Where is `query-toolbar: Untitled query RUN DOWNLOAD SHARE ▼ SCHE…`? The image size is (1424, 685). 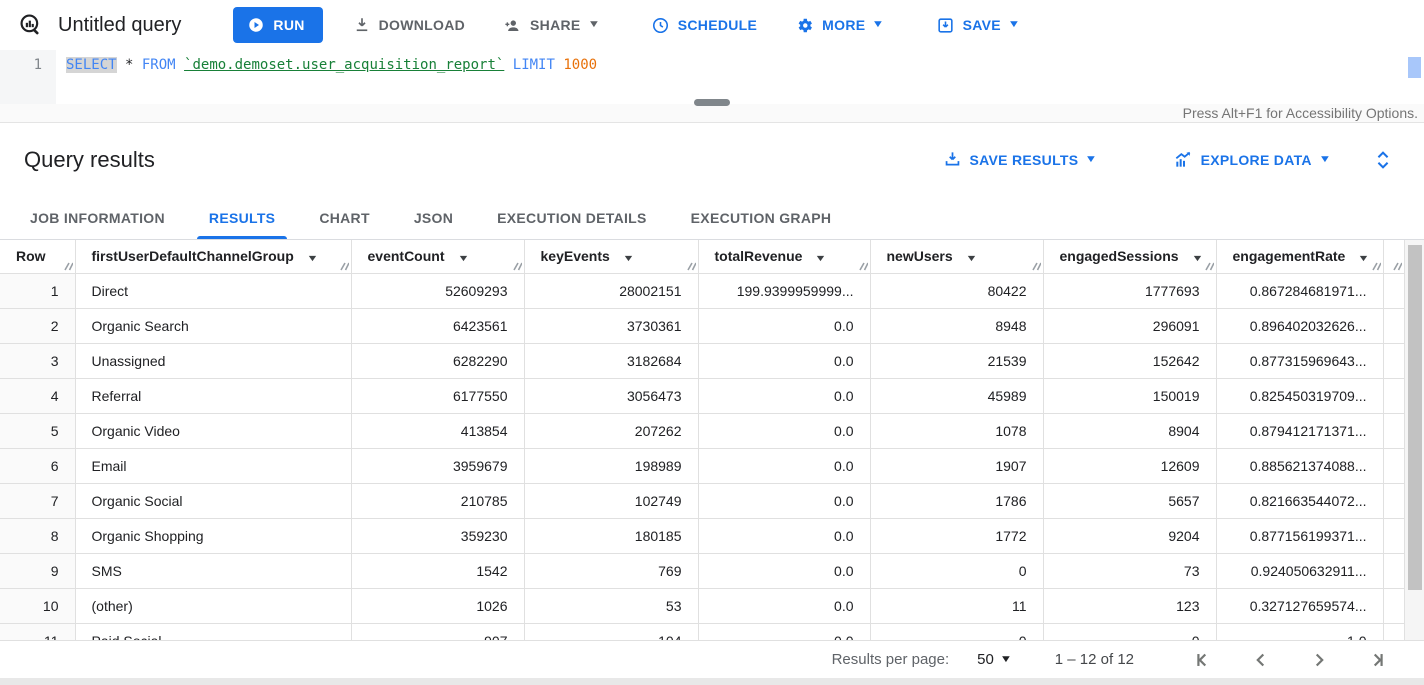 query-toolbar: Untitled query RUN DOWNLOAD SHARE ▼ SCHE… is located at coordinates (712, 25).